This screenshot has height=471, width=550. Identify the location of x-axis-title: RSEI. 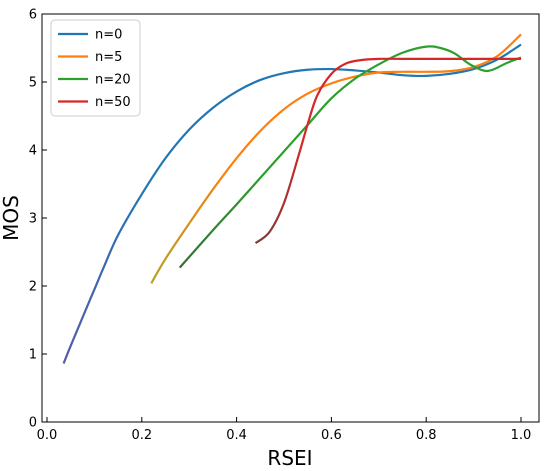
(289, 458).